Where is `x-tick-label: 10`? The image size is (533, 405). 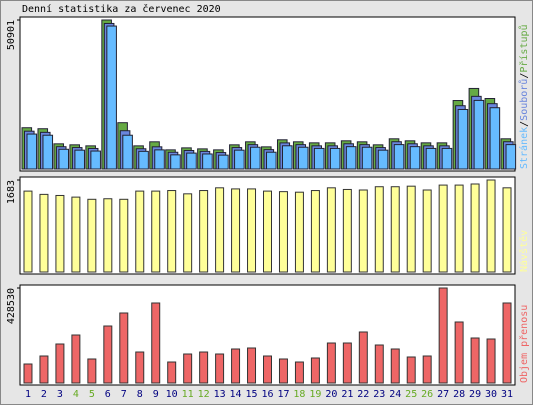
x-tick-label: 10 is located at coordinates (172, 394).